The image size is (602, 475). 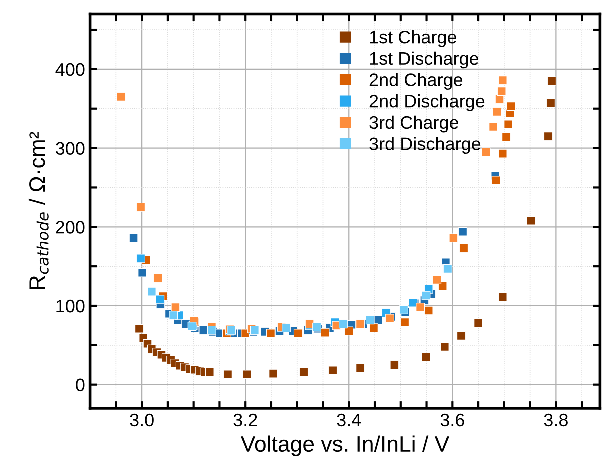 I want to click on x-axis-title: Voltage vs. In/InLi / V, so click(x=345, y=446).